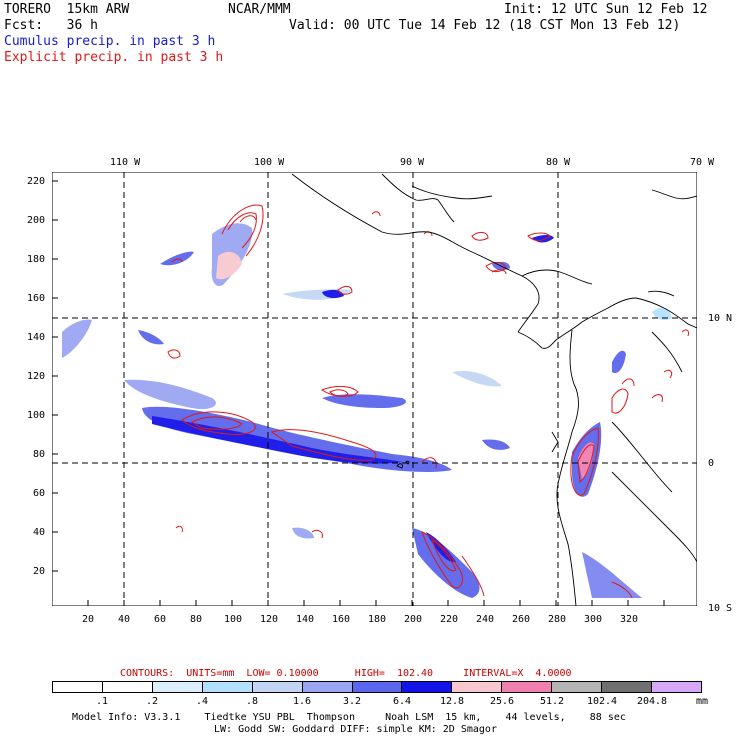 The width and height of the screenshot is (740, 740). Describe the element at coordinates (593, 619) in the screenshot. I see `x-tick: 300` at that location.